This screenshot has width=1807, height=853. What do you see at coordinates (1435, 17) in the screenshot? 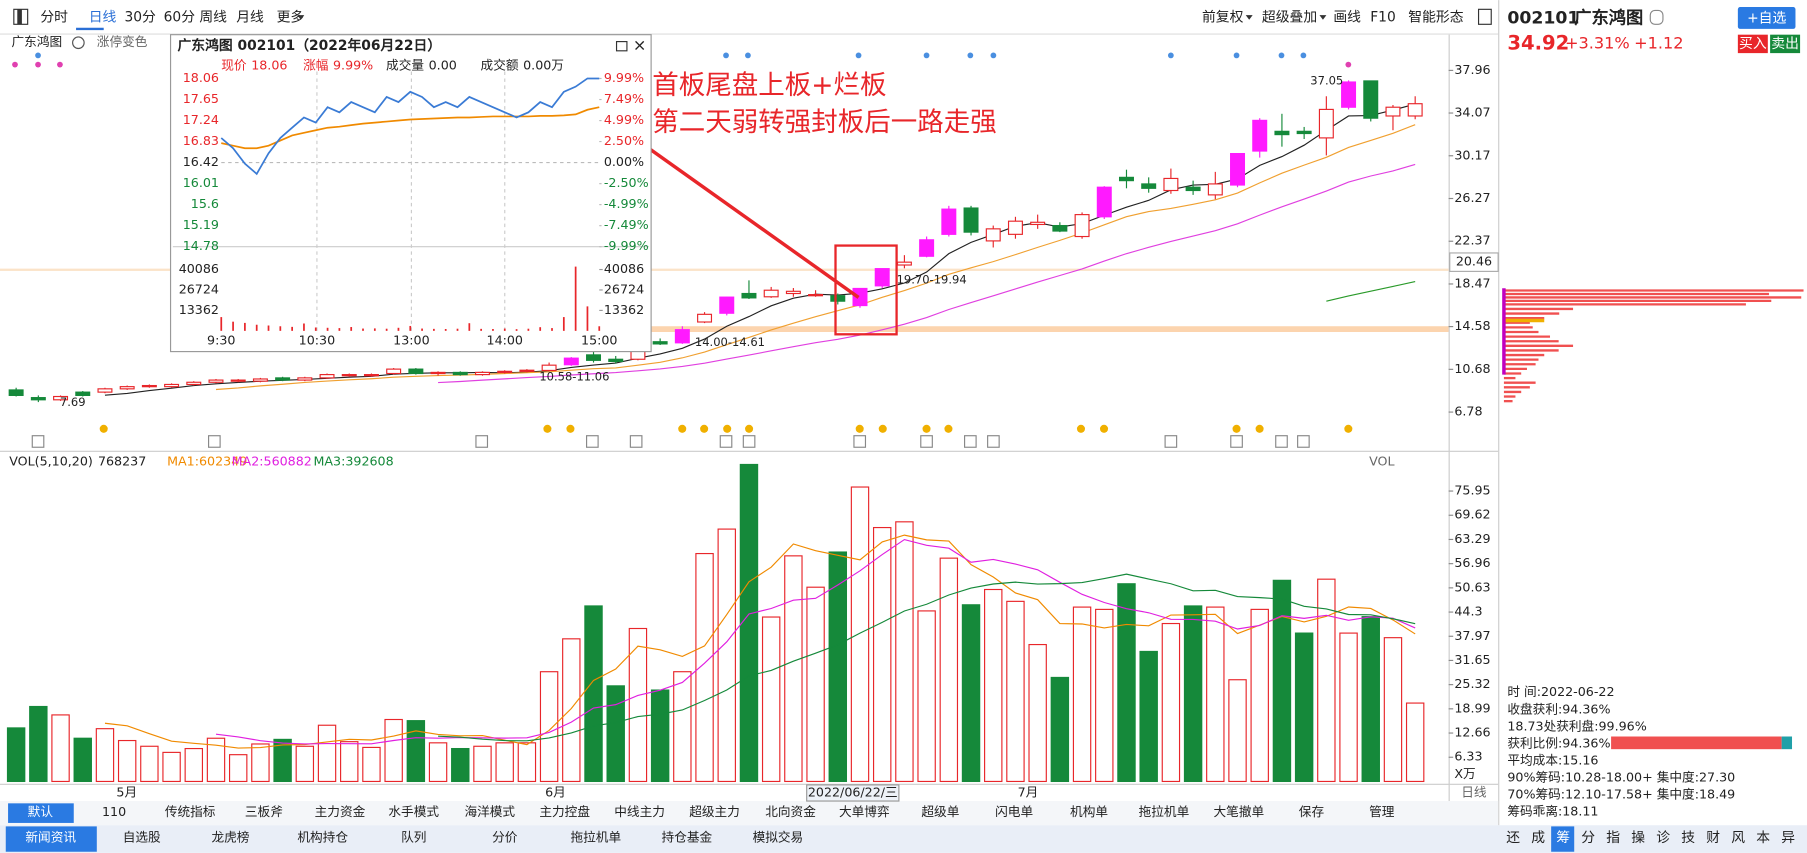
I see `tool-button: 智能形态` at bounding box center [1435, 17].